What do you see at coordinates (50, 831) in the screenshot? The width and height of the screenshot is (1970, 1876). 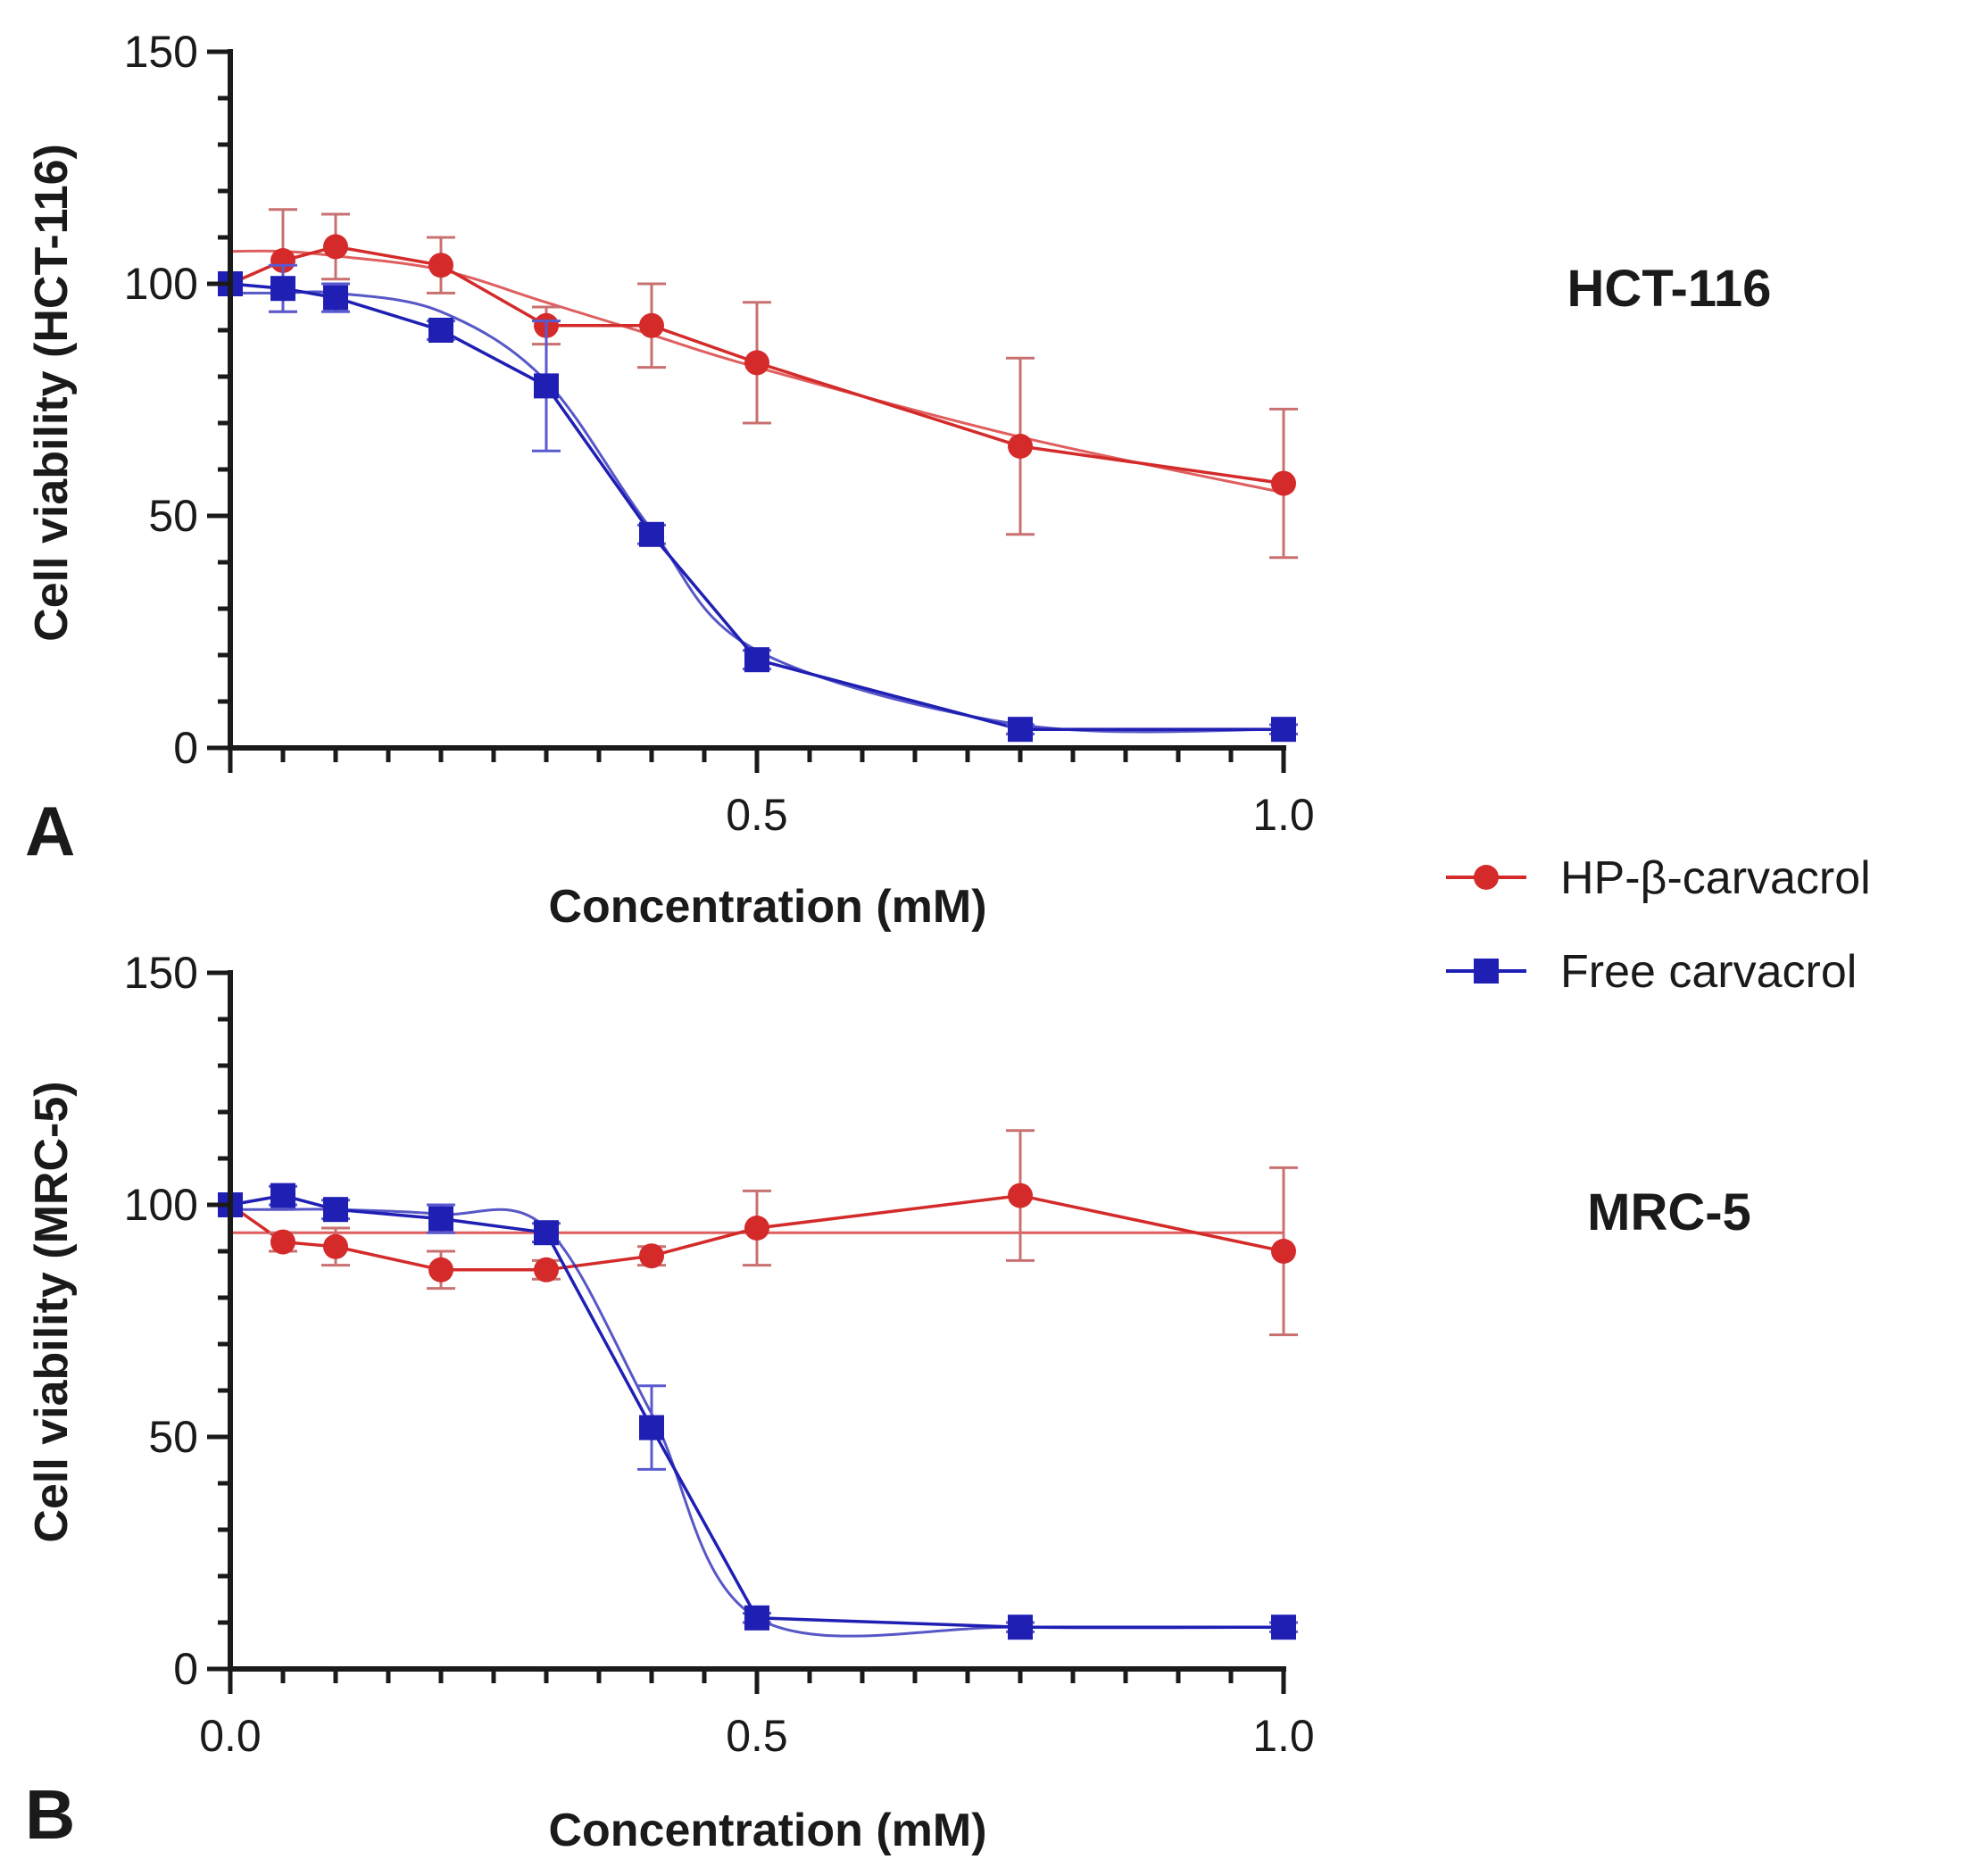 I see `panel-label-a: A` at bounding box center [50, 831].